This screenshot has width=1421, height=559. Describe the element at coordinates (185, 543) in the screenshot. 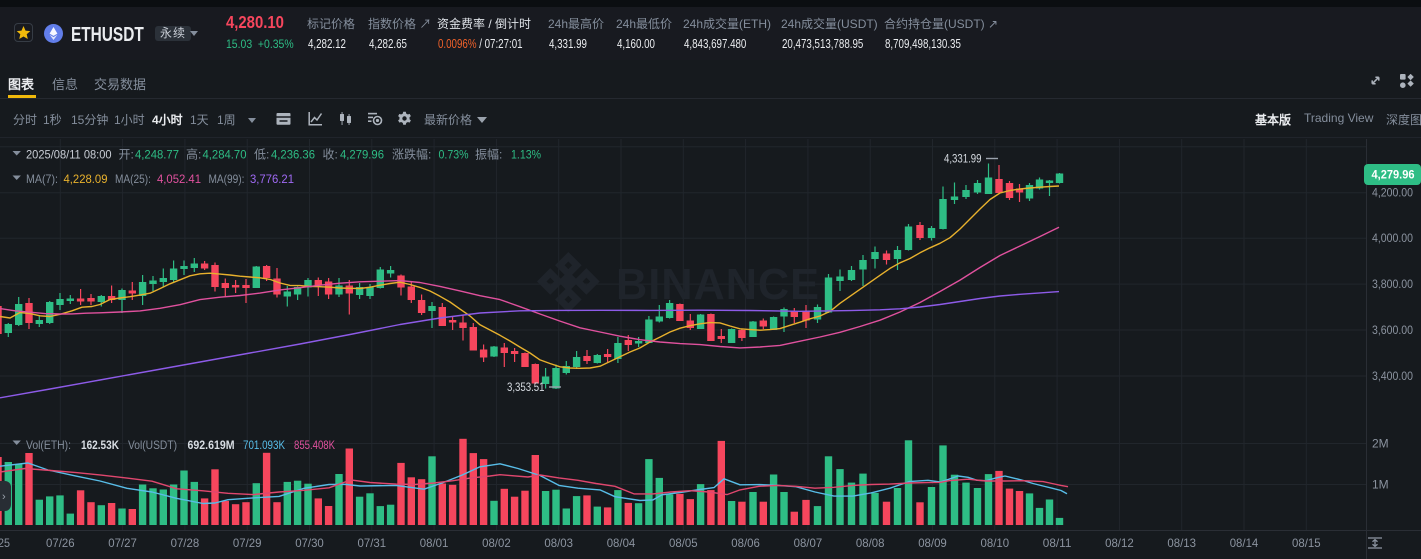

I see `svg-text: 07/28` at that location.